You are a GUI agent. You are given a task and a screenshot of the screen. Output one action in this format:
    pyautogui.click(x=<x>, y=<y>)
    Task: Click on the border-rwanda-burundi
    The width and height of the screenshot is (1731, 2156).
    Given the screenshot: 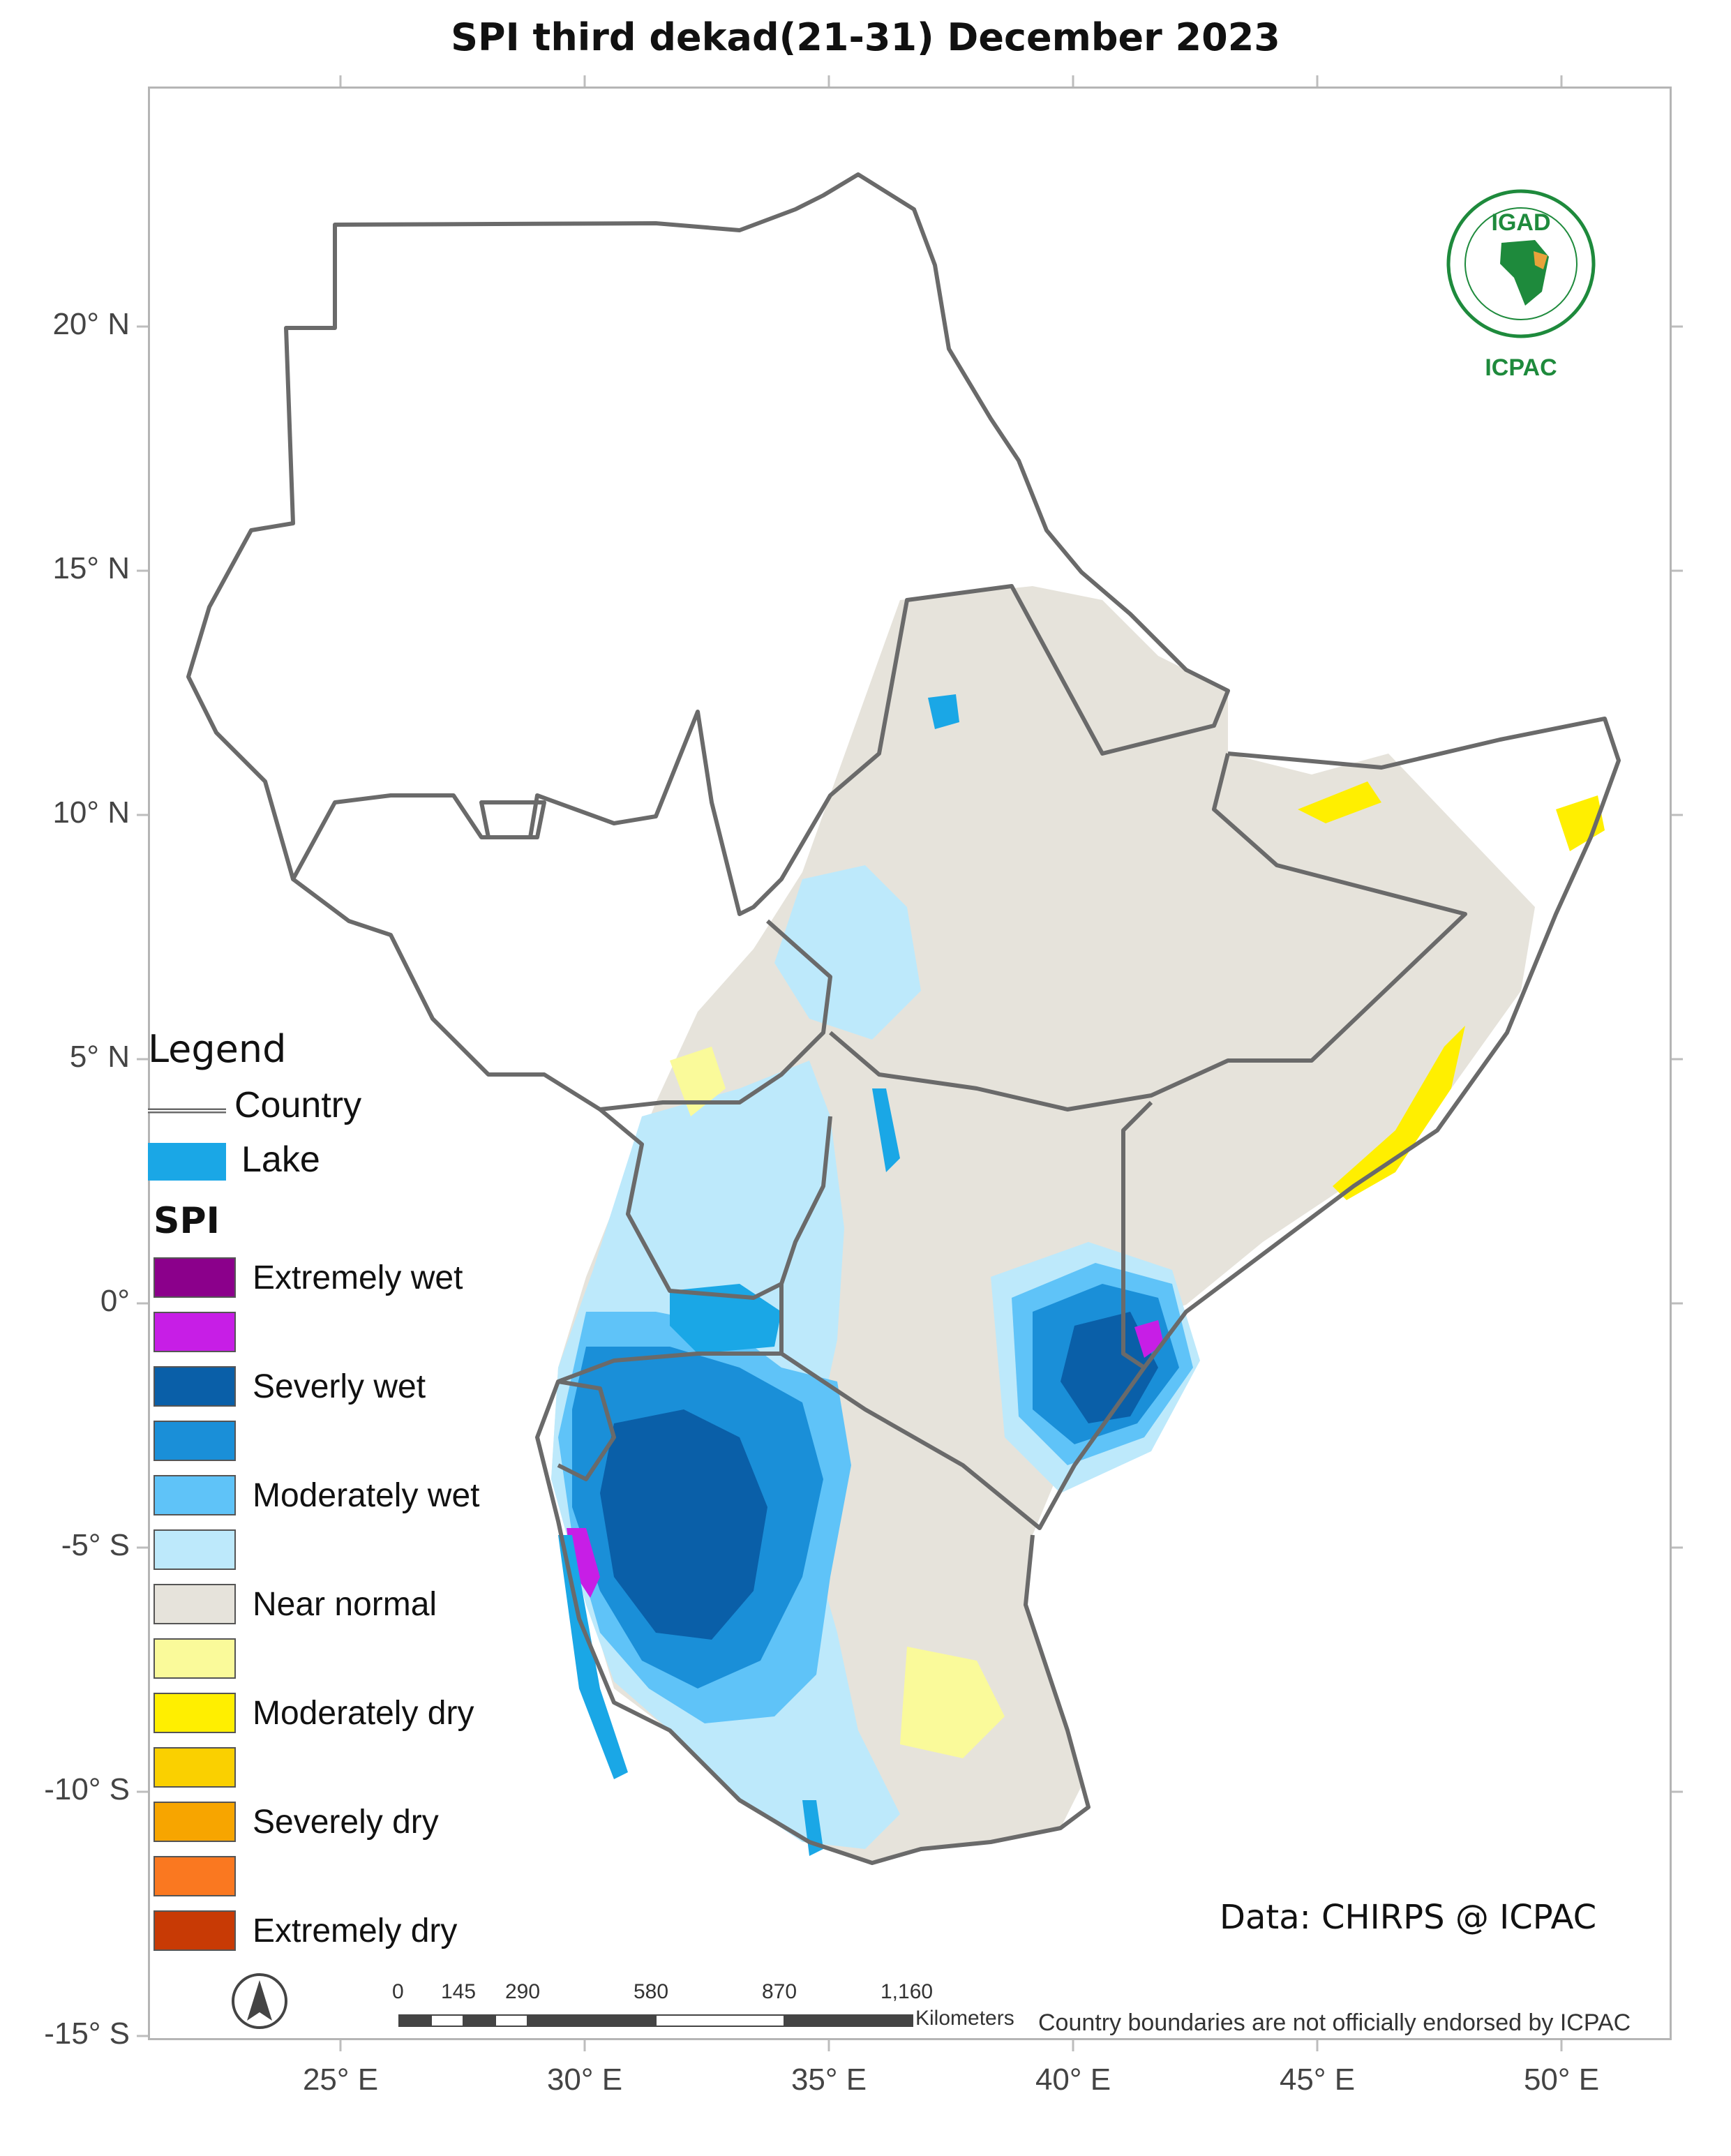 What is the action you would take?
    pyautogui.click(x=586, y=1430)
    